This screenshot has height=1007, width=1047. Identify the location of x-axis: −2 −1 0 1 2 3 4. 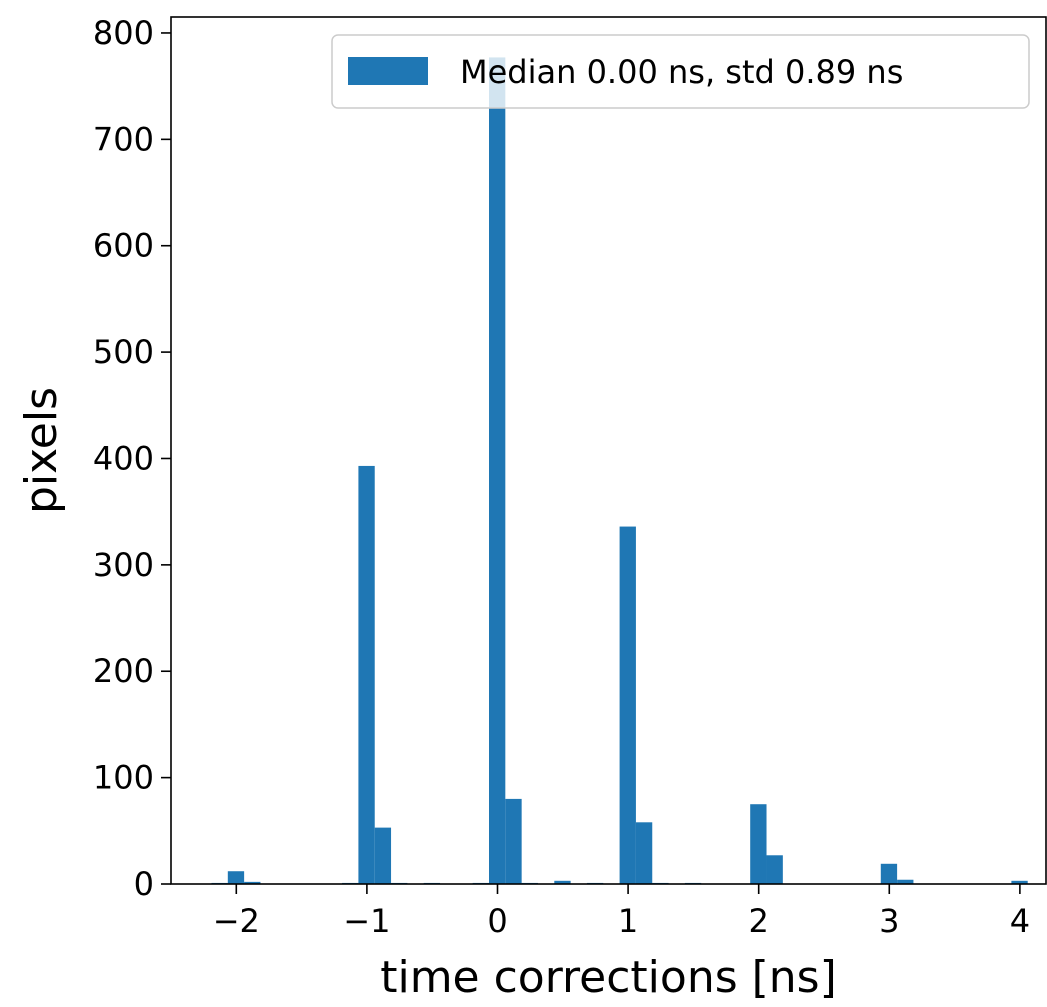
(621, 912).